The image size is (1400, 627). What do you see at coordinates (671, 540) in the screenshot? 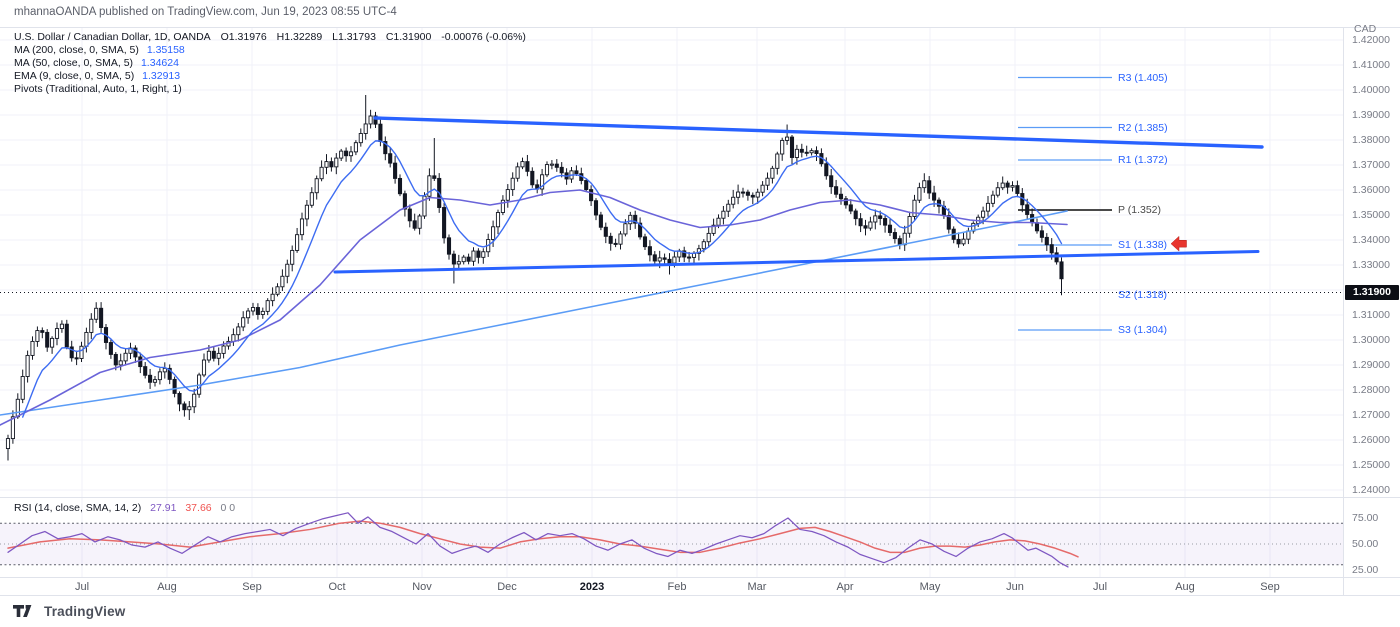
I see `rsi-pane` at bounding box center [671, 540].